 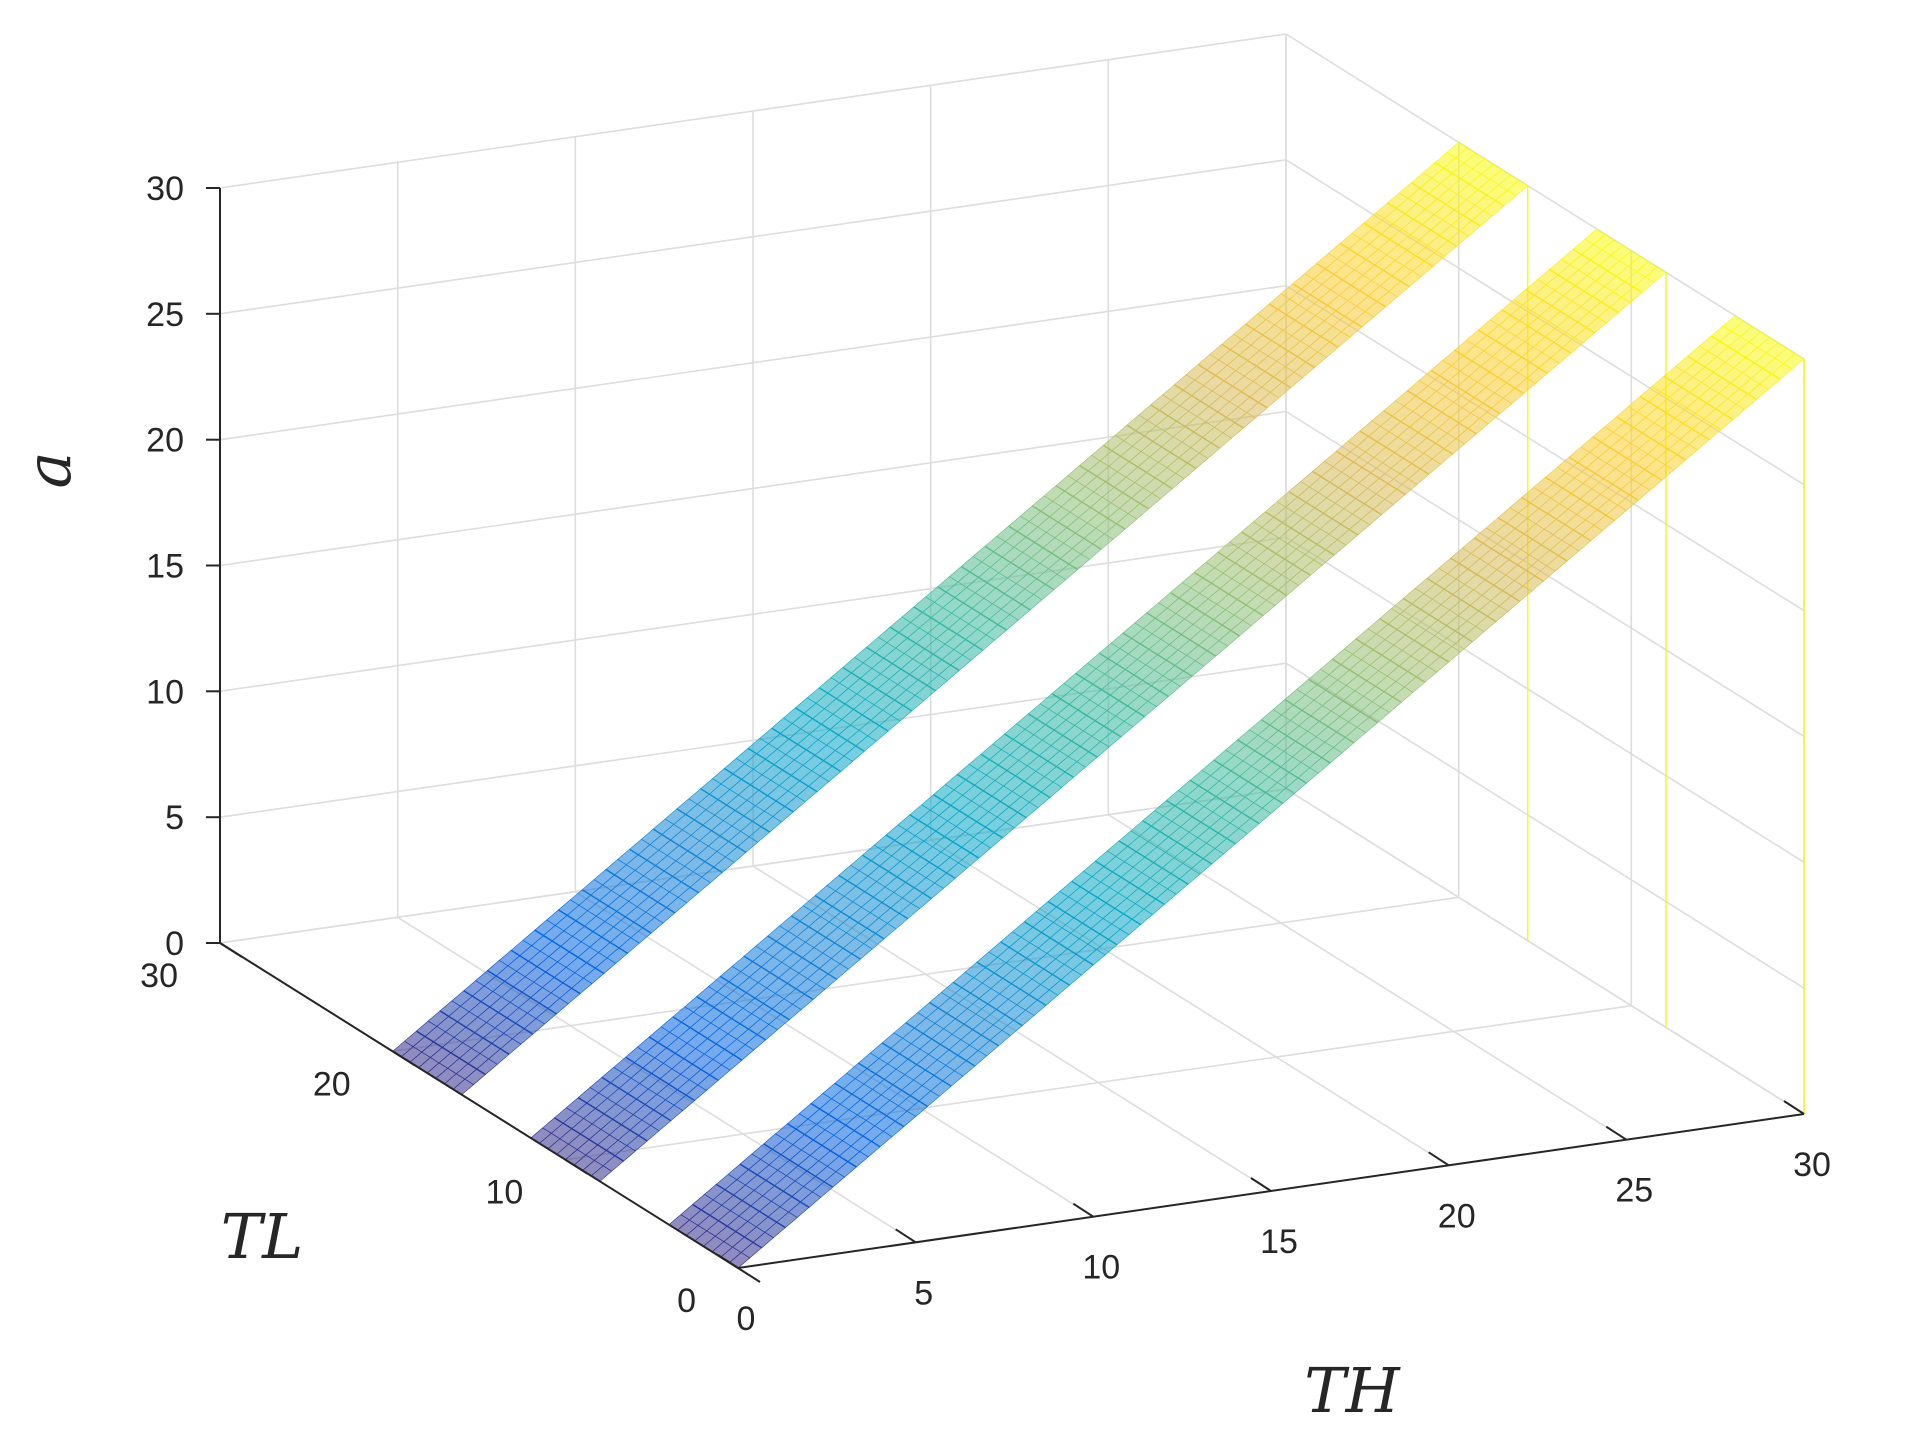 I want to click on x-tick-label: 0, so click(x=746, y=1319).